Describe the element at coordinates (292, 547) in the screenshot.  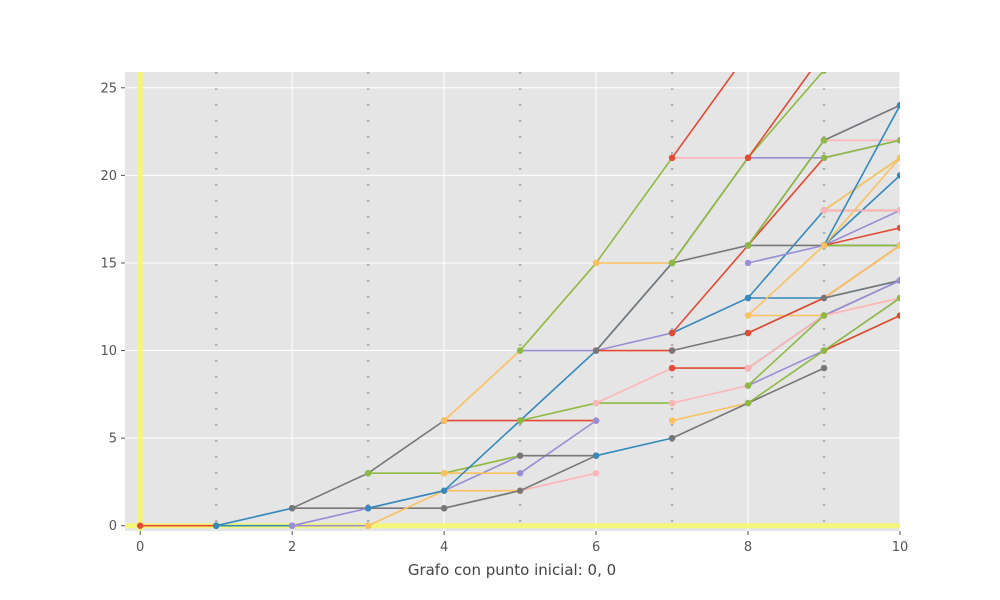
I see `x-tick-label: 2` at that location.